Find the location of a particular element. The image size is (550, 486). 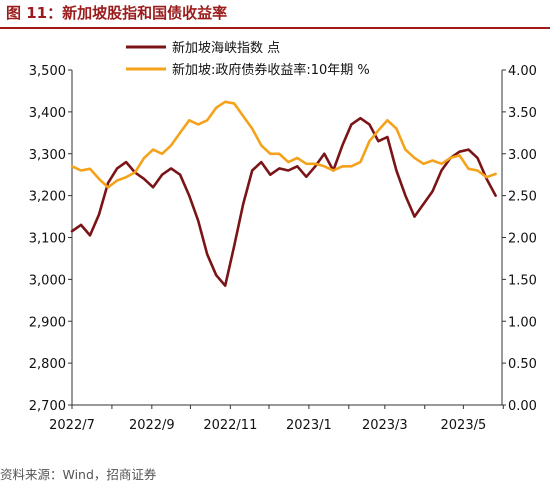

x-tick-label: 2022/7 is located at coordinates (72, 425).